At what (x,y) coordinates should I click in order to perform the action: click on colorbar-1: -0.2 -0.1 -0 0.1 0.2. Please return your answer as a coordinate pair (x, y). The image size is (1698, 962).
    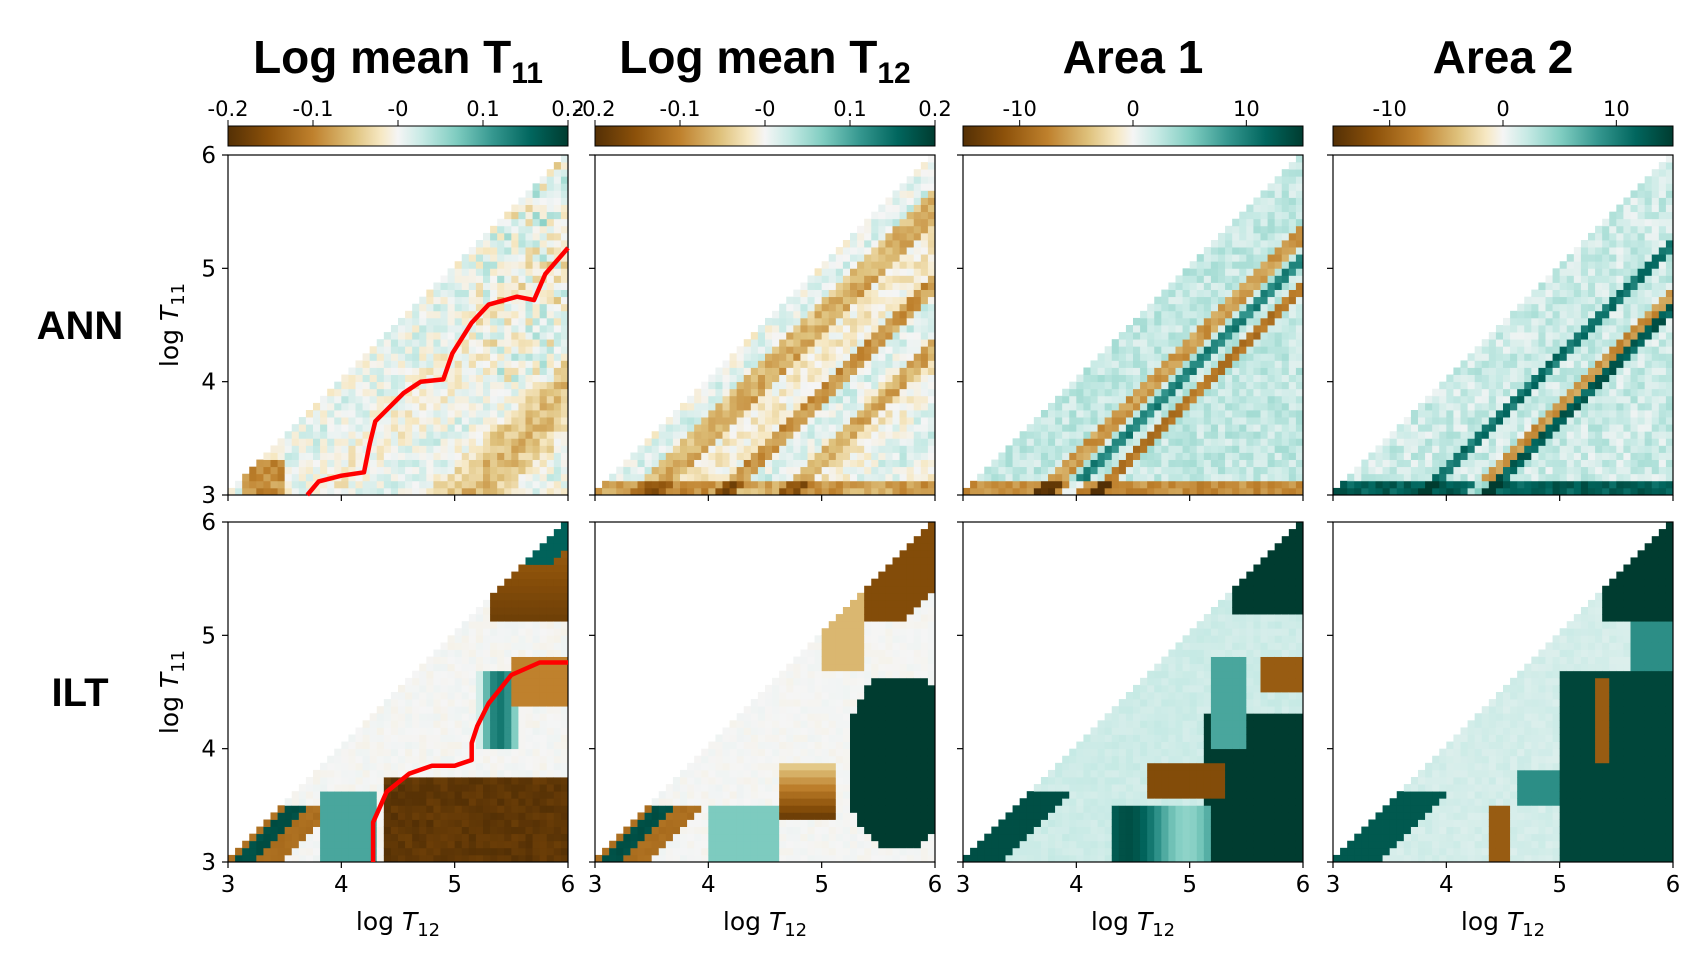
    Looking at the image, I should click on (396, 122).